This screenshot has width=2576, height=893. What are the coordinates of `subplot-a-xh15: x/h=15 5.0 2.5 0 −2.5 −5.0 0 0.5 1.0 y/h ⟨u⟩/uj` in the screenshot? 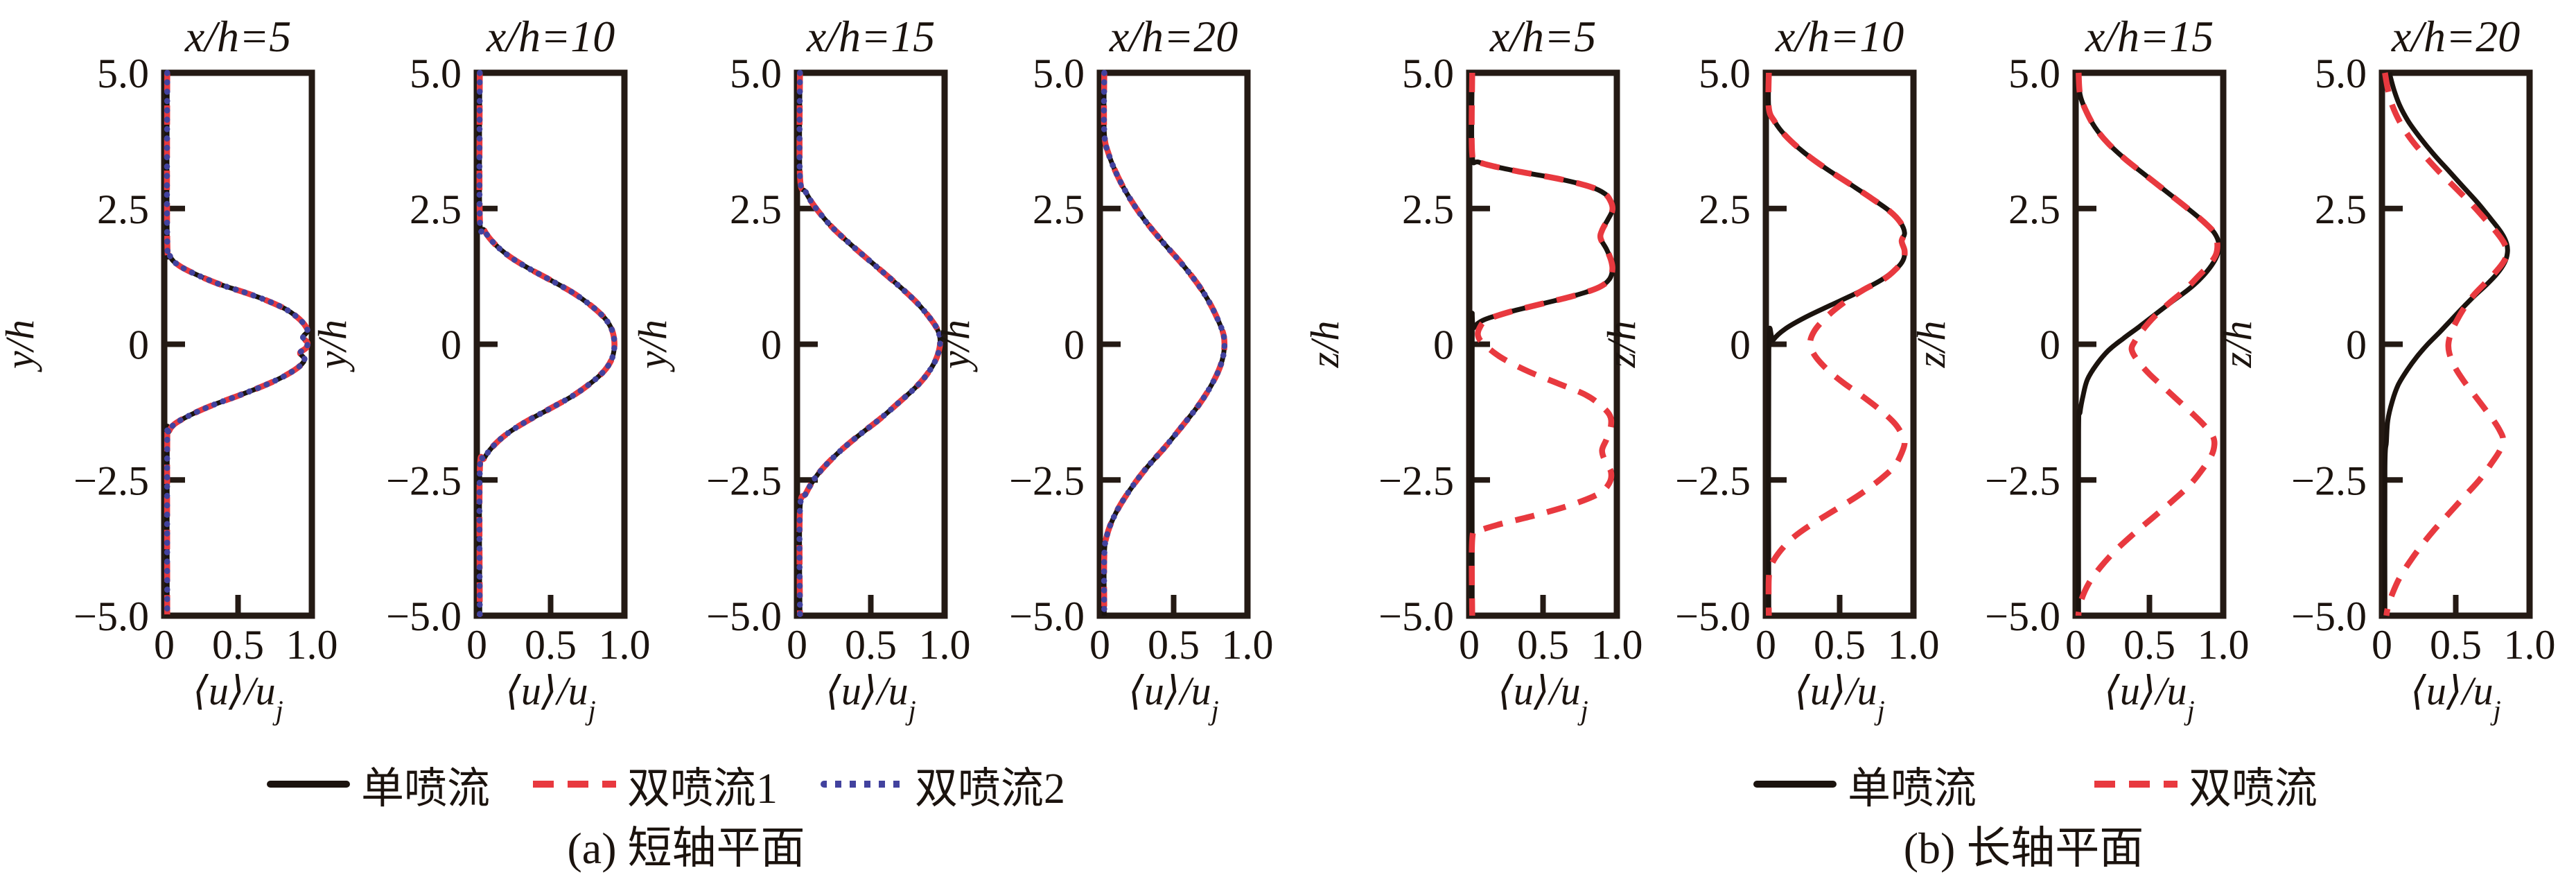 It's located at (812, 374).